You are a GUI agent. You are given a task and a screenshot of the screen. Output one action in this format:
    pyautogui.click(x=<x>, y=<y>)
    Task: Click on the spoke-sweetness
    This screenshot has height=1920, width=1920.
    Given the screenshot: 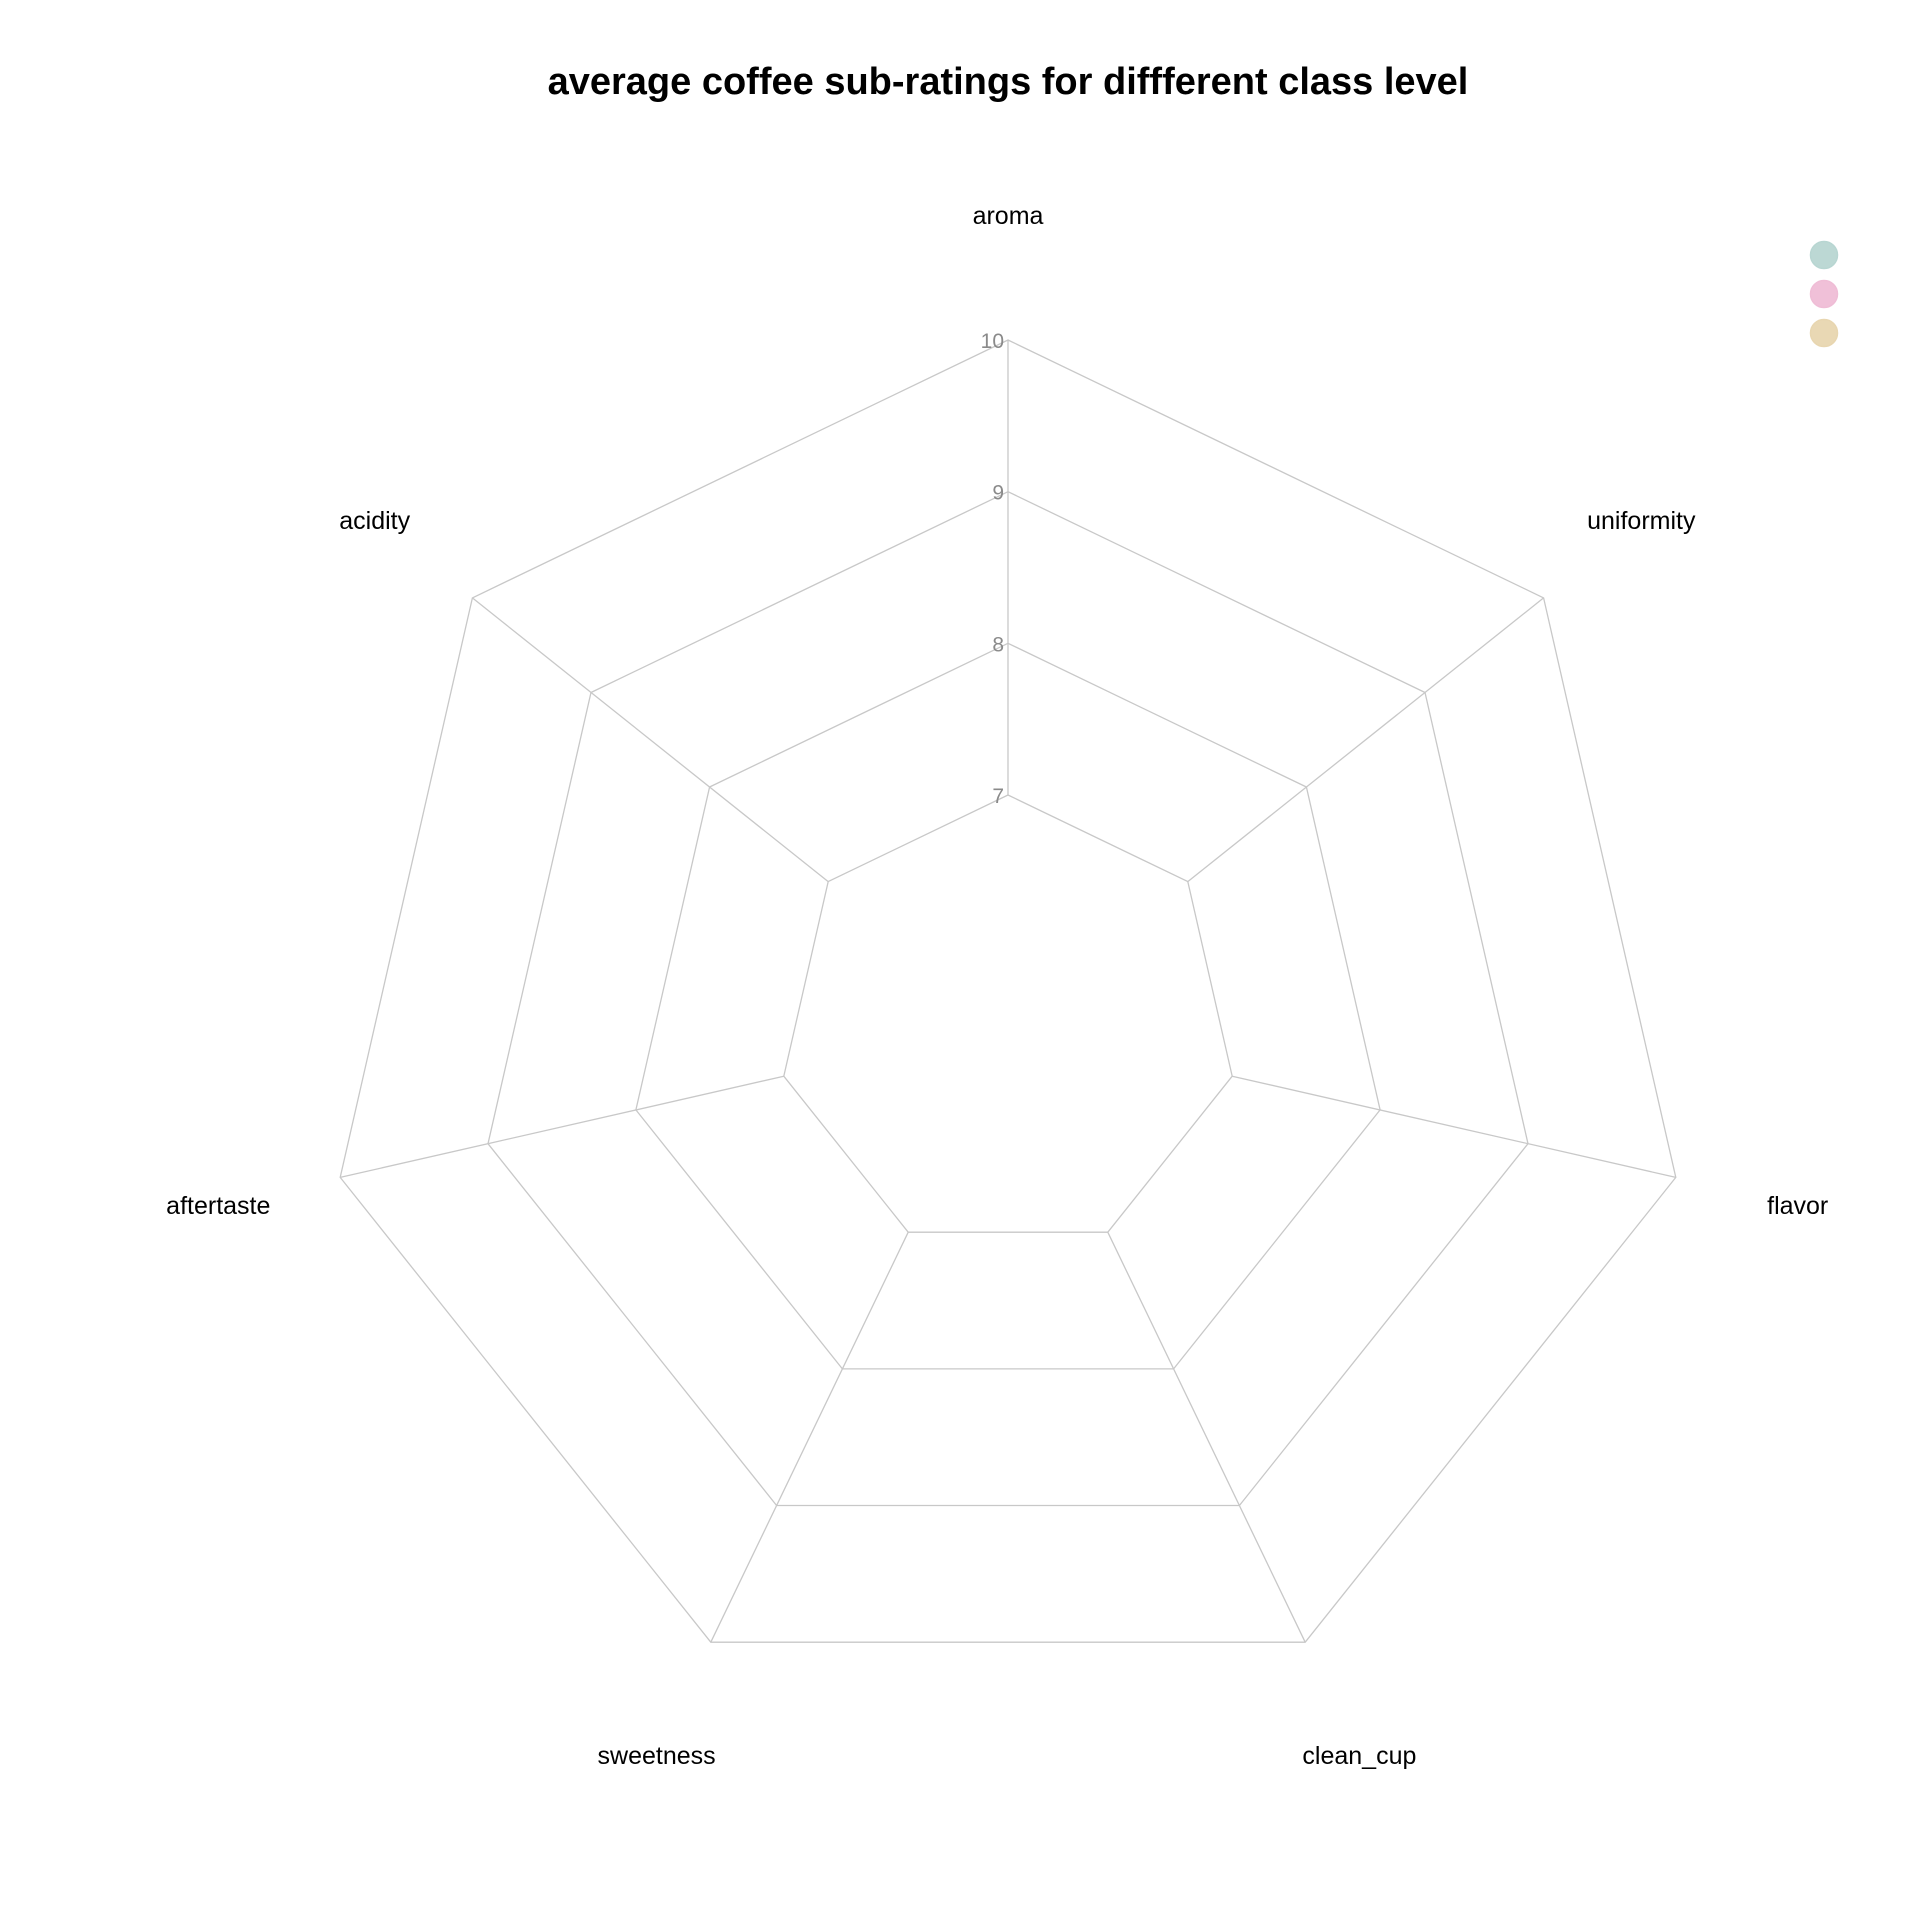 What is the action you would take?
    pyautogui.click(x=809, y=1437)
    